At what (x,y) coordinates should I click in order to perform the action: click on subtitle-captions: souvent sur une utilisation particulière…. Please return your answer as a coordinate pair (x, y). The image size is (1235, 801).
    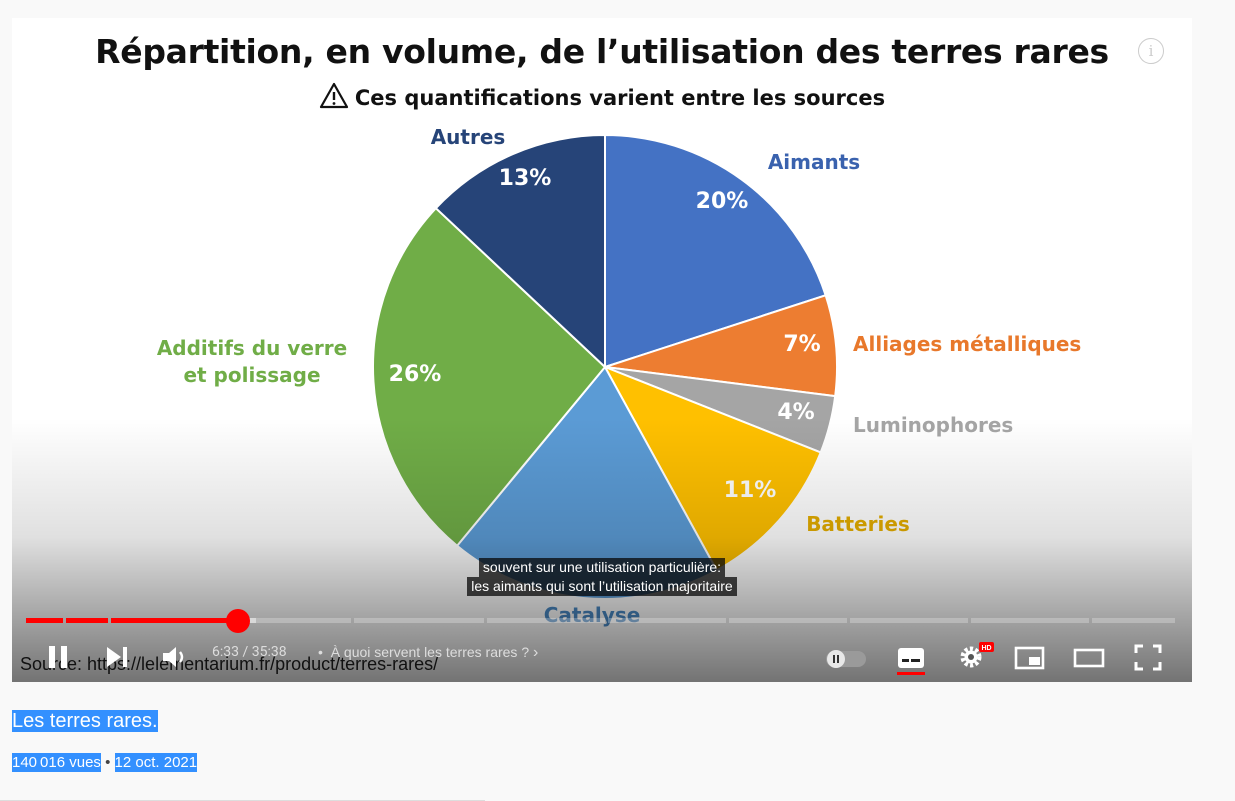
    Looking at the image, I should click on (602, 577).